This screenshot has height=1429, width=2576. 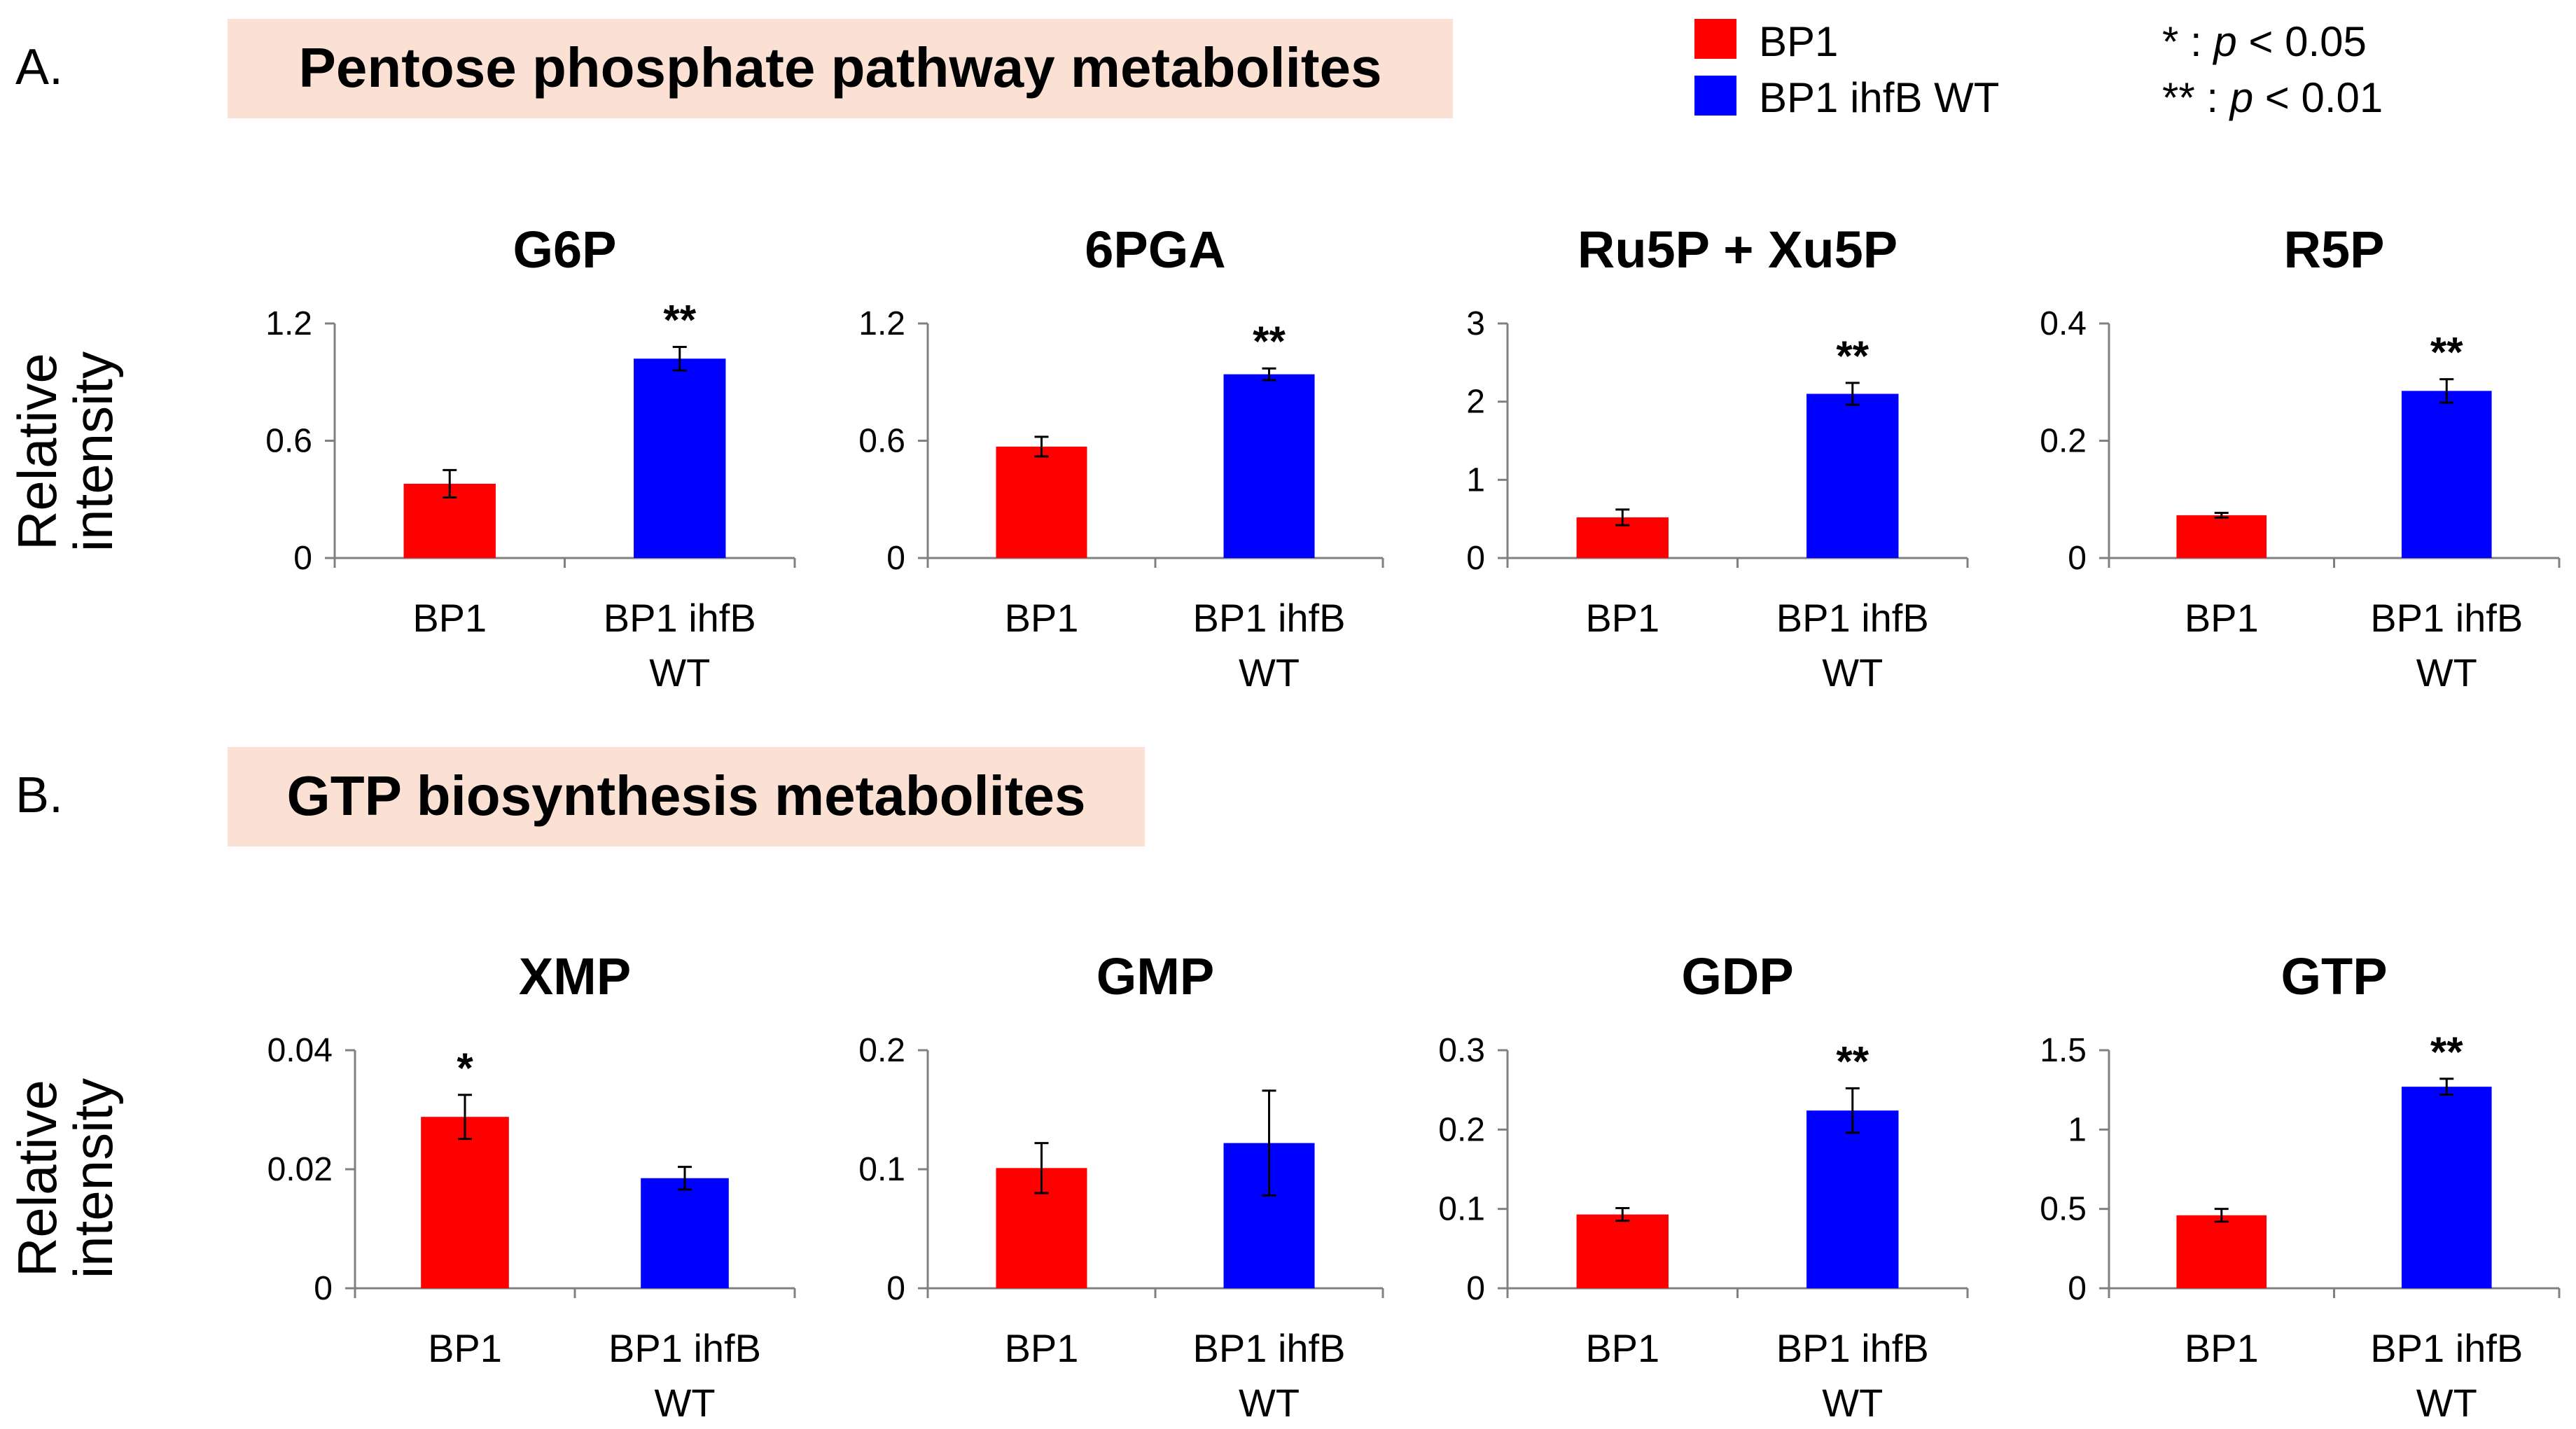 What do you see at coordinates (1475, 402) in the screenshot?
I see `y-tick-label: 2` at bounding box center [1475, 402].